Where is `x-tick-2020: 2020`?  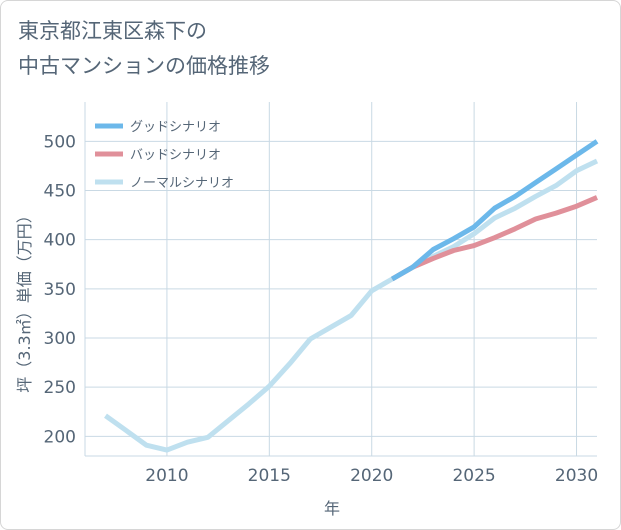 x-tick-2020: 2020 is located at coordinates (371, 476).